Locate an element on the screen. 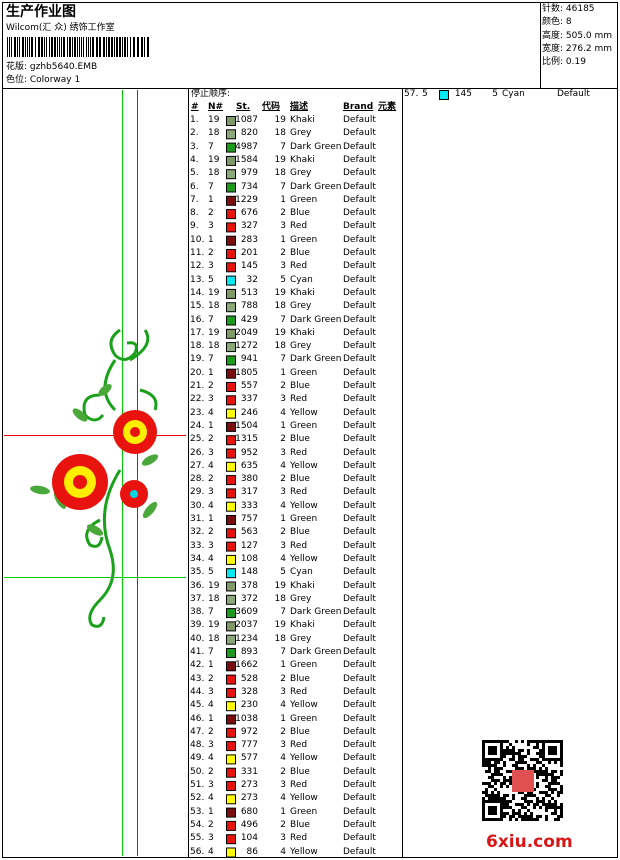 This screenshot has height=860, width=620. watermark: 6xiu.com is located at coordinates (529, 842).